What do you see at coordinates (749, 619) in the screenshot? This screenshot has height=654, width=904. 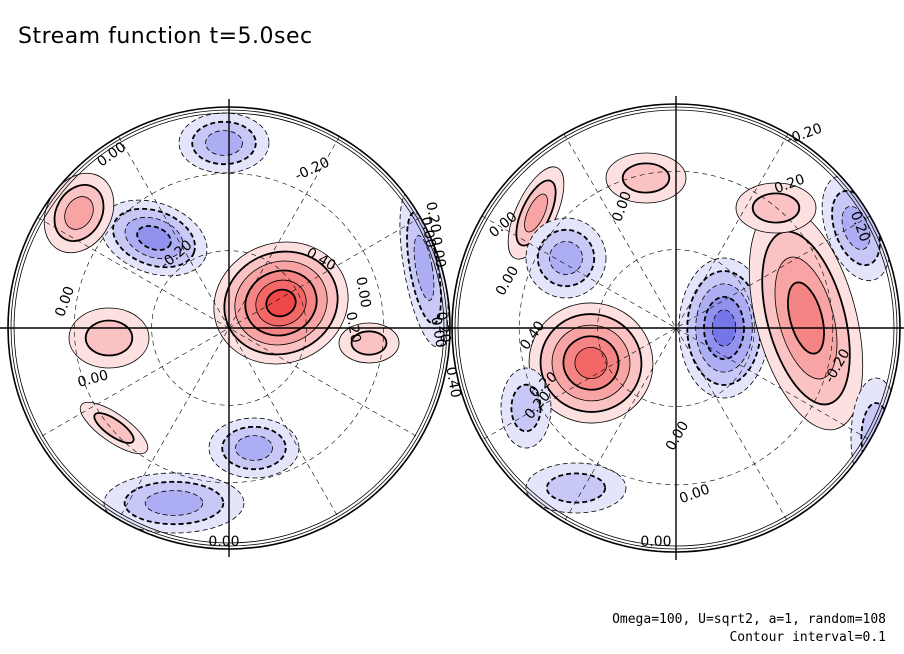 I see `parameters-note: Omega=100, U=sqrt2, a=1, random=108` at bounding box center [749, 619].